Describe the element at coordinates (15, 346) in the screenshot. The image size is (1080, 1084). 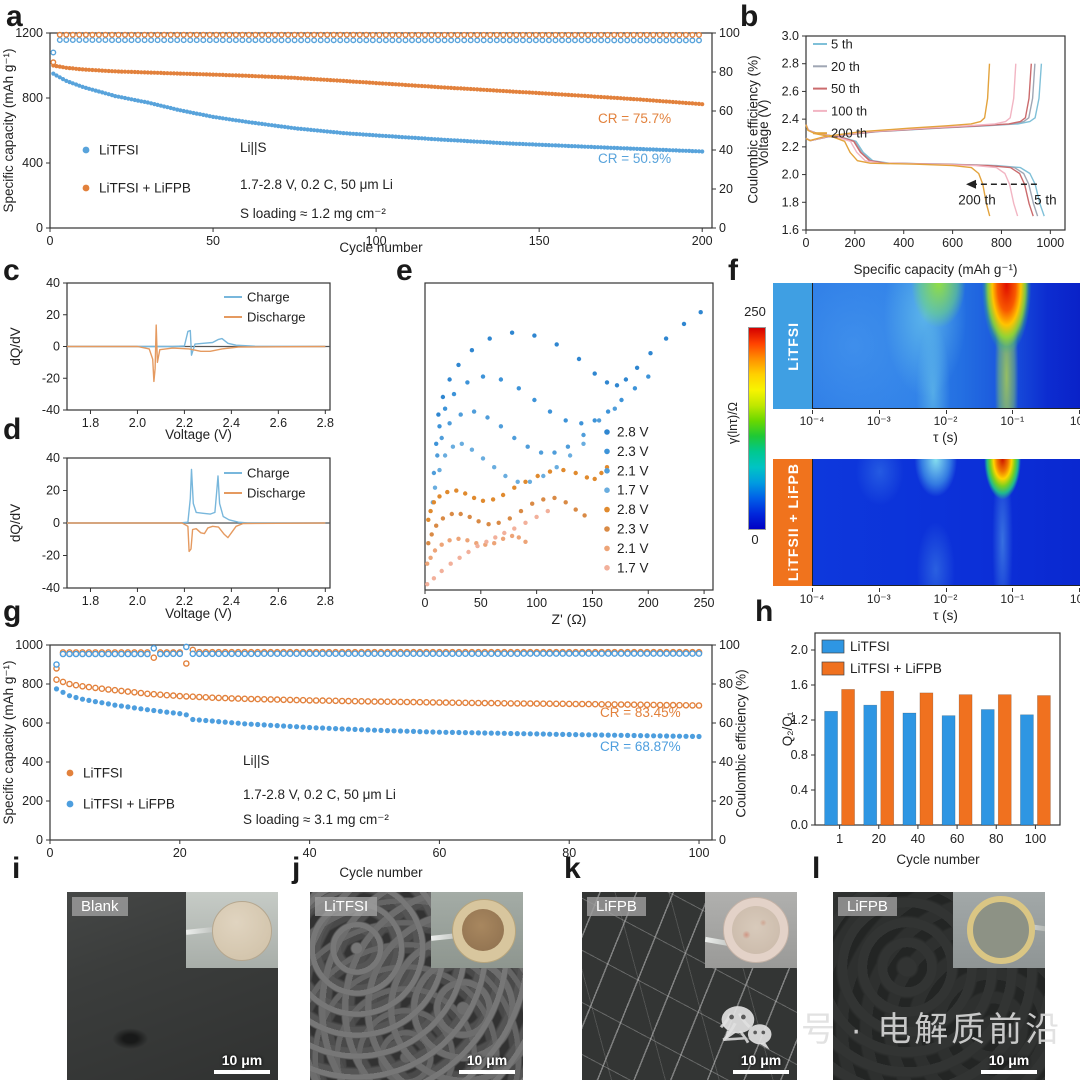
I see `svg-text: dQ/dV` at that location.